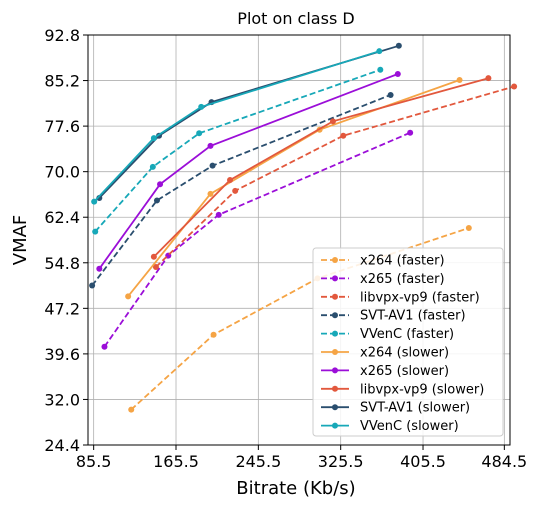 This screenshot has width=537, height=507. Describe the element at coordinates (404, 353) in the screenshot. I see `legend-label: x264 (slower)` at that location.